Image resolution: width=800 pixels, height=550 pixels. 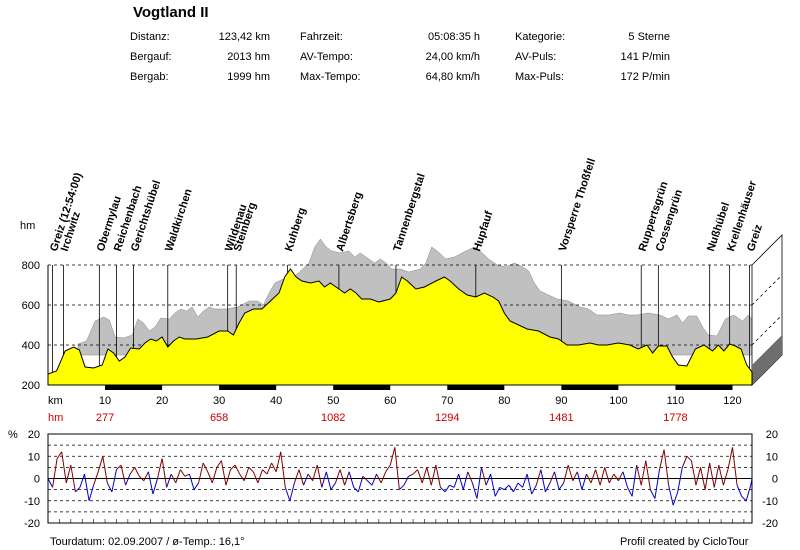 I want to click on stat-label: Bergauf:, so click(x=151, y=57).